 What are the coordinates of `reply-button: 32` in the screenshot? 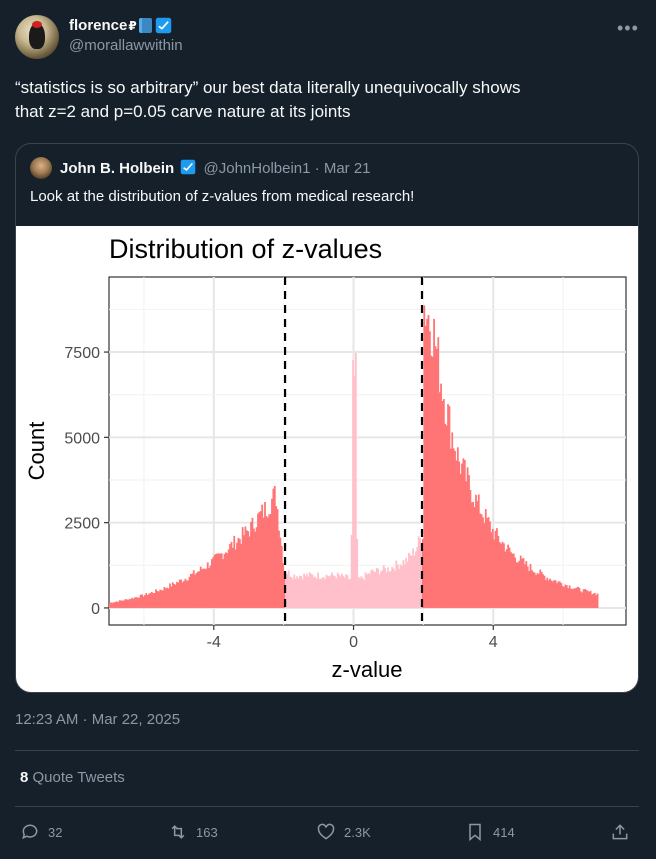 It's located at (41, 832).